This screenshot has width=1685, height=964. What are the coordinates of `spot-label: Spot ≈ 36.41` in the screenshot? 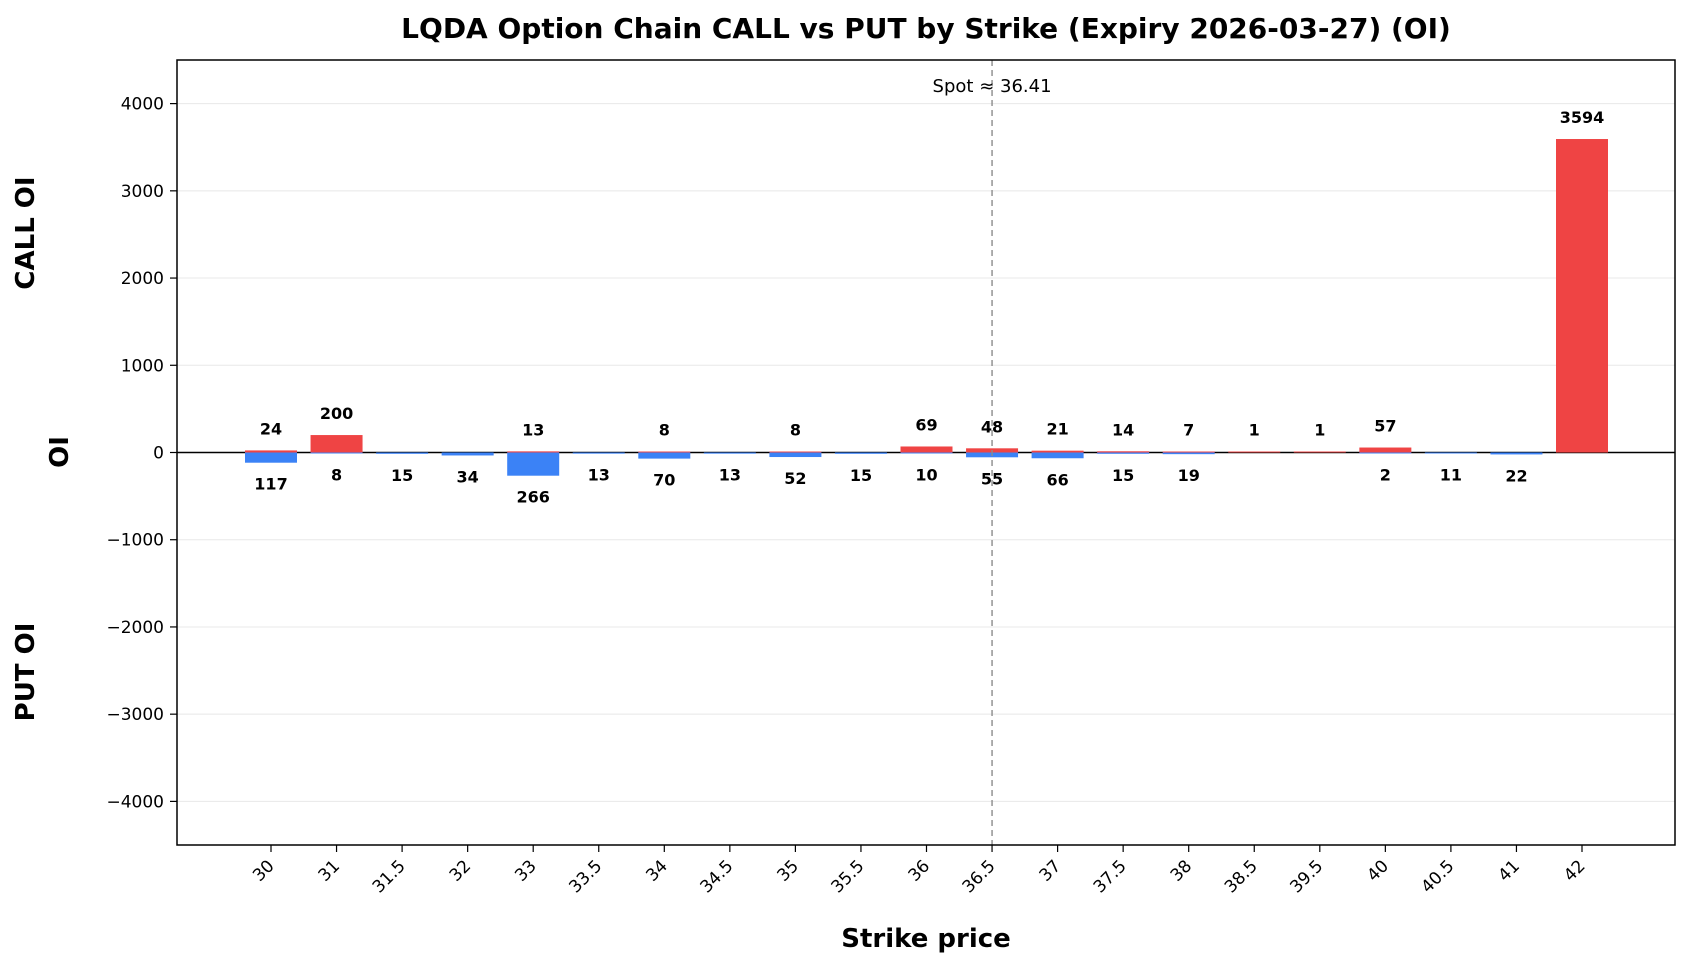 It's located at (992, 86).